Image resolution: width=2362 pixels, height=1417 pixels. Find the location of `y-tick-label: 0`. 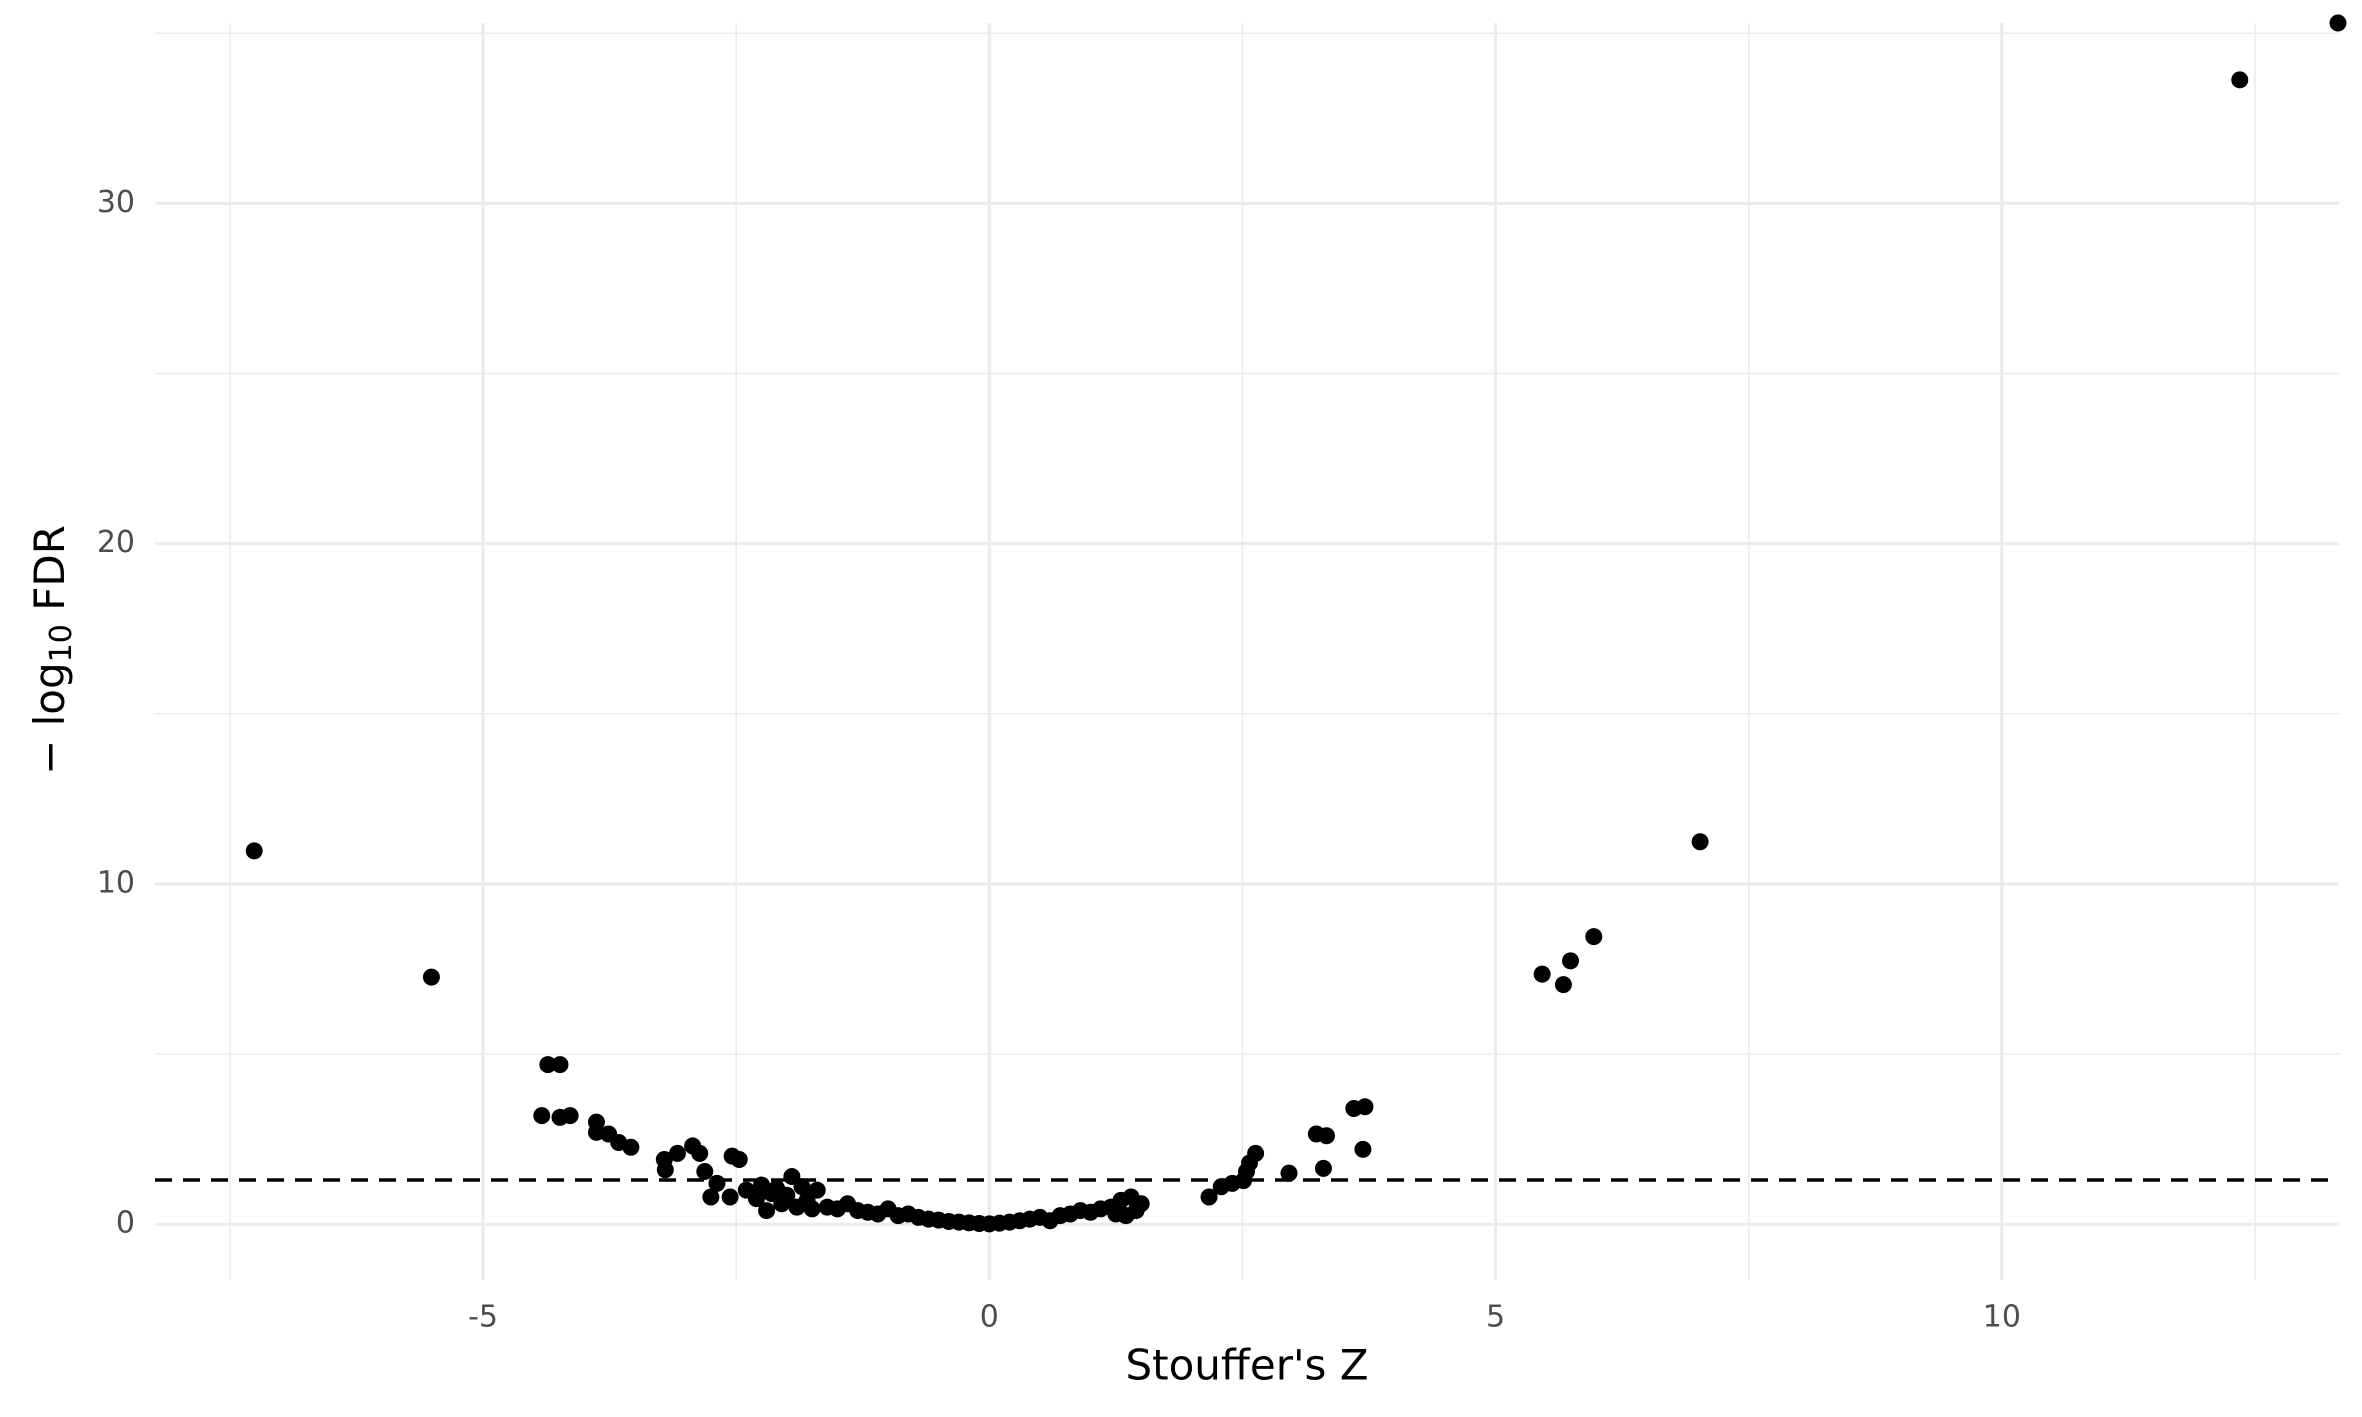

y-tick-label: 0 is located at coordinates (125, 1223).